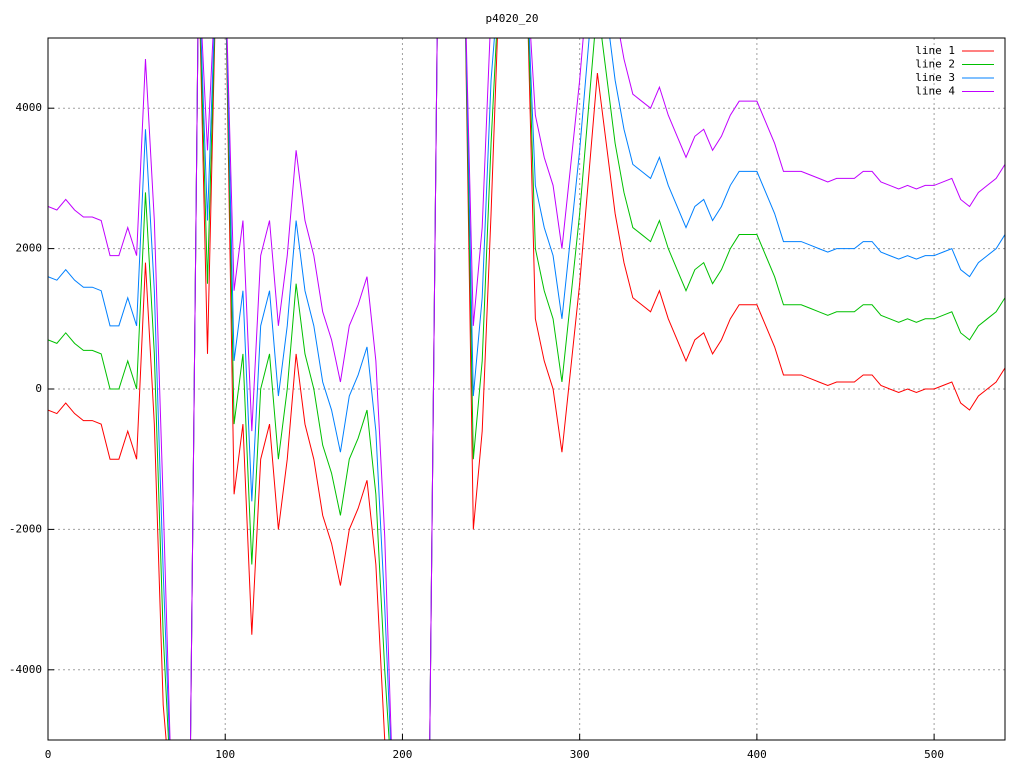 The height and width of the screenshot is (772, 1024). What do you see at coordinates (225, 754) in the screenshot?
I see `x-tick-label: 100` at bounding box center [225, 754].